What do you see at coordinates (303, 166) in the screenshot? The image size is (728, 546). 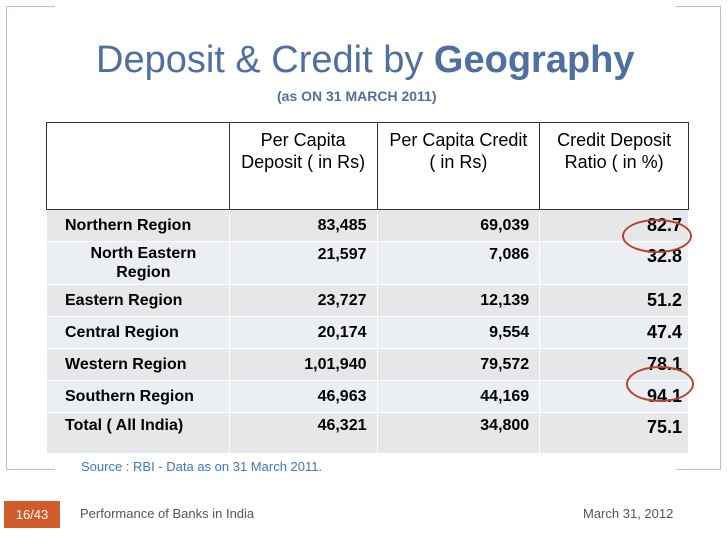 I see `header-per-capita-deposit: Per Capita Deposit ( in Rs)` at bounding box center [303, 166].